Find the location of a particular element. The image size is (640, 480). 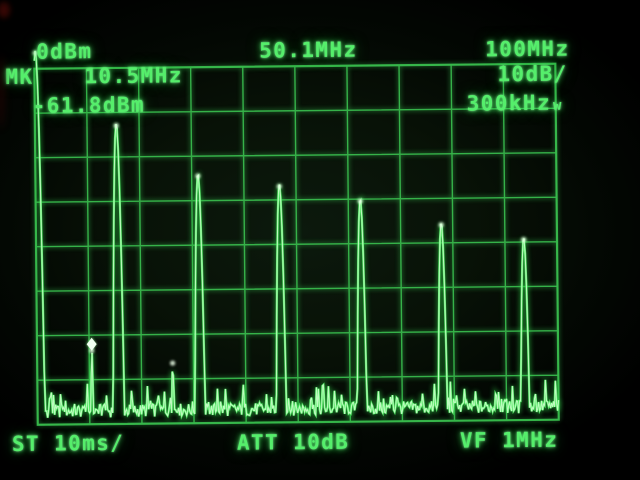

marker-diamond-icon is located at coordinates (91, 344).